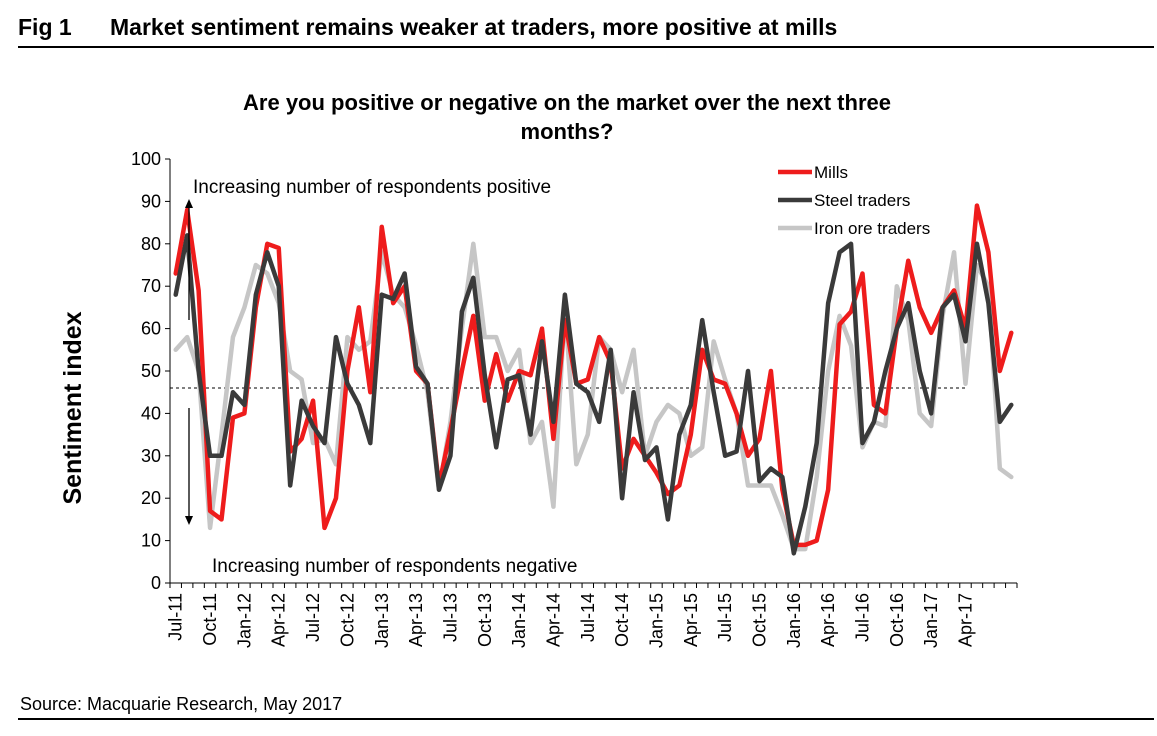 Image resolution: width=1157 pixels, height=736 pixels. I want to click on x-tick-label: Oct-13, so click(485, 620).